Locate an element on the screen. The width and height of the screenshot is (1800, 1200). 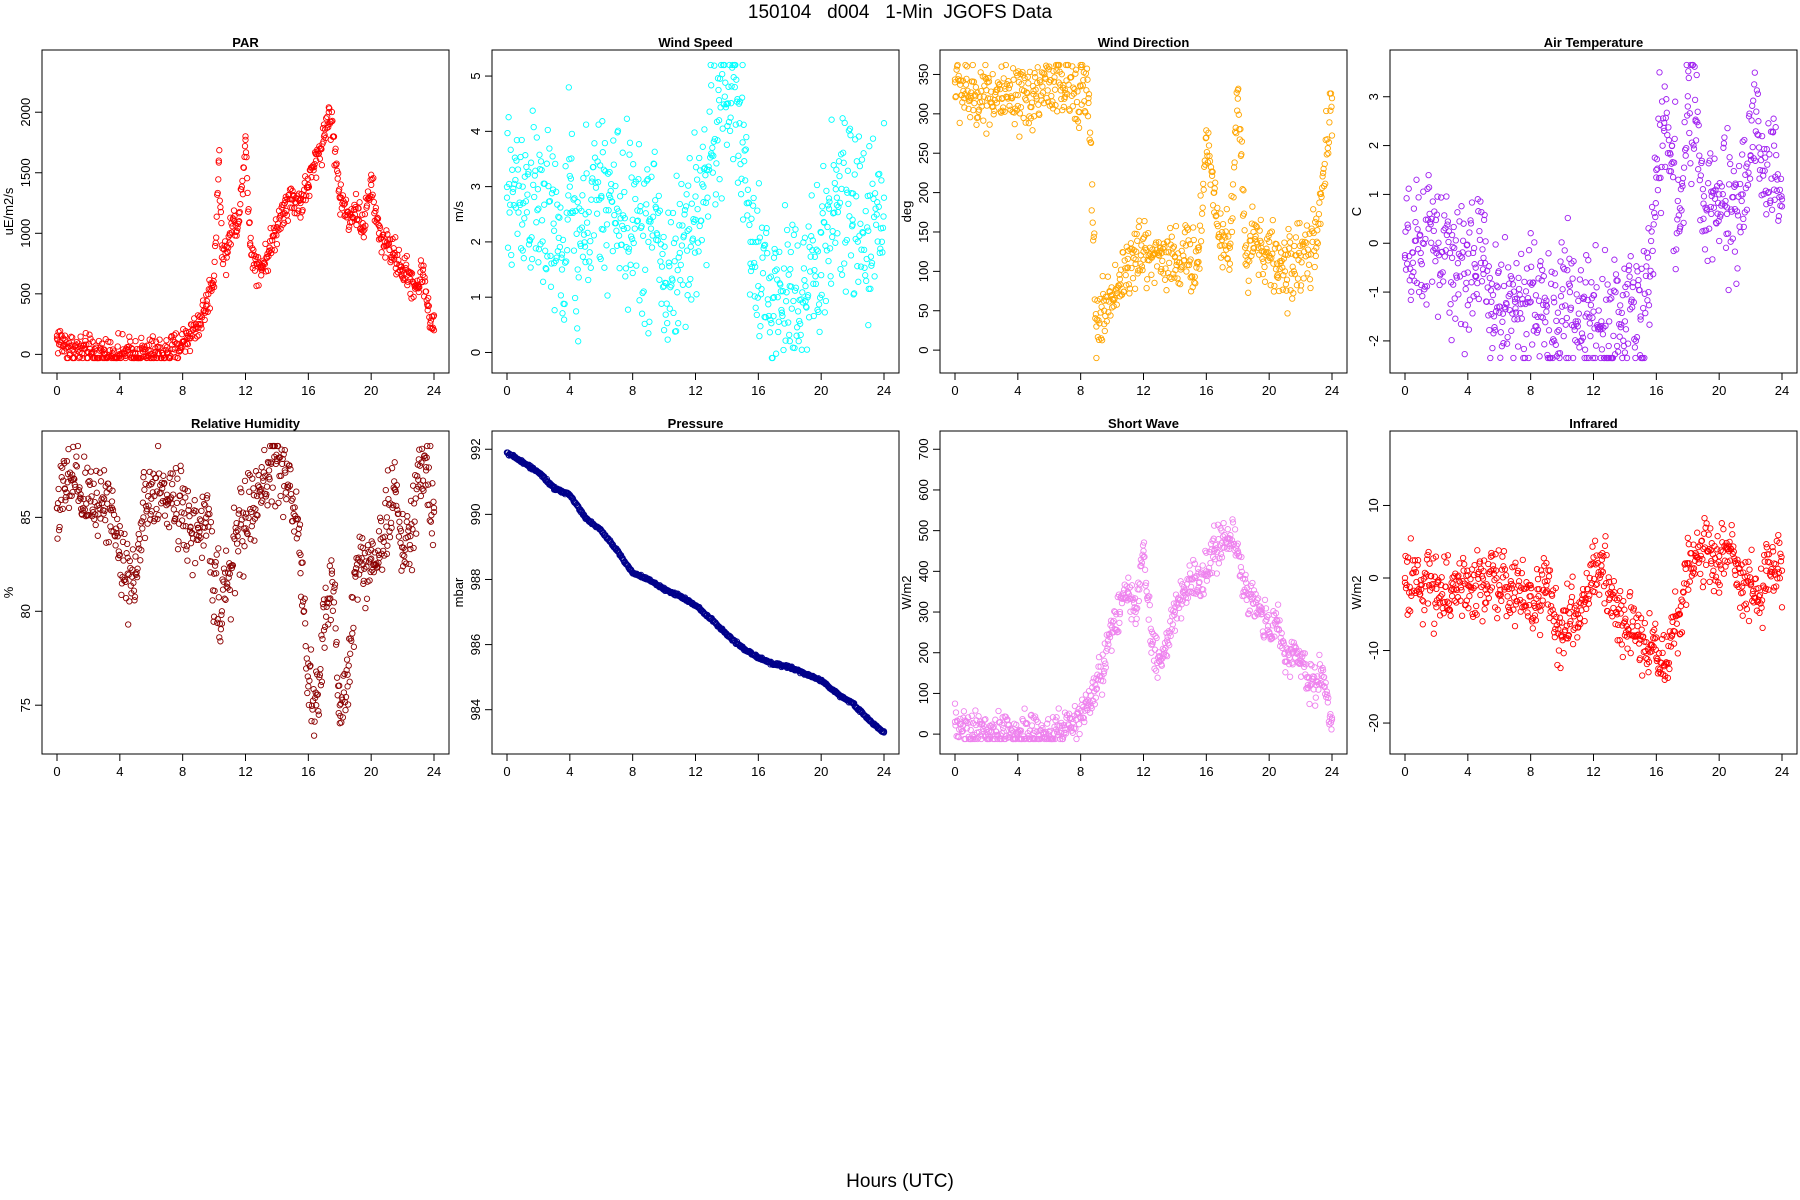
y-tick-label: 1500 is located at coordinates (25, 172).